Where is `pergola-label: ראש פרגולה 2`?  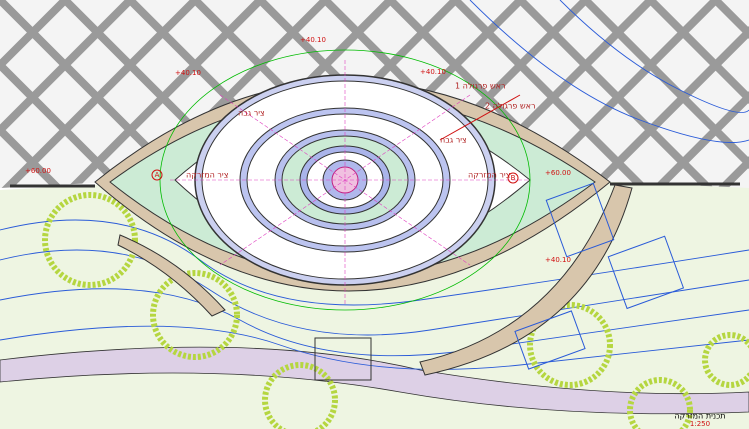 pergola-label: ראש פרגולה 2 is located at coordinates (510, 106).